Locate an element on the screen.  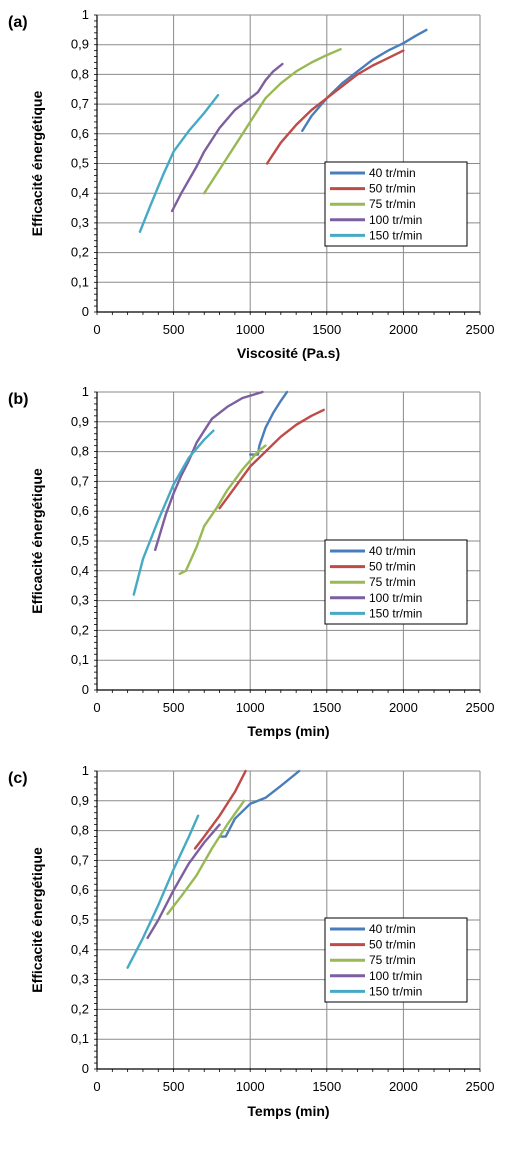
panel-label: (a) is located at coordinates (18, 22).